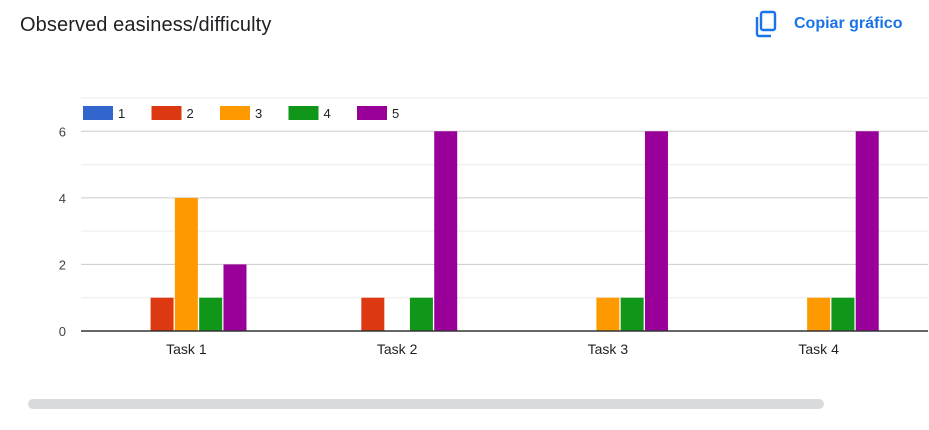 The height and width of the screenshot is (430, 929). I want to click on x-category-label: Task 2, so click(397, 349).